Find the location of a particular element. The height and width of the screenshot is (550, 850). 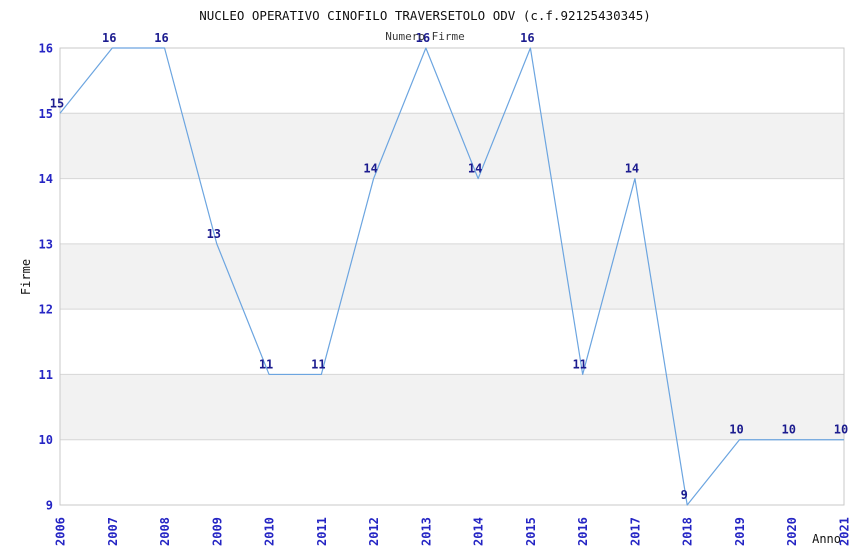

x-tick-label: 2021 is located at coordinates (844, 531).